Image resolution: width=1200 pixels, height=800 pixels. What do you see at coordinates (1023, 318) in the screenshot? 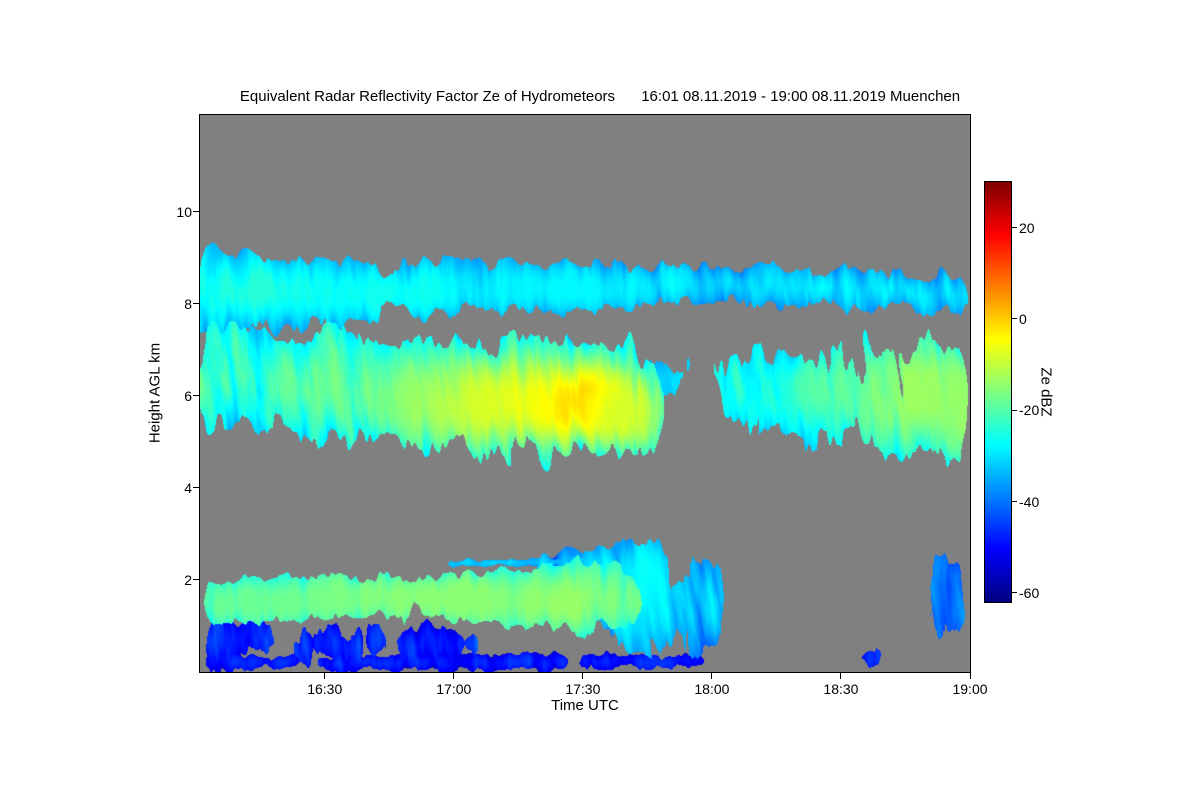
I see `colorbar-tick-label: 0` at bounding box center [1023, 318].